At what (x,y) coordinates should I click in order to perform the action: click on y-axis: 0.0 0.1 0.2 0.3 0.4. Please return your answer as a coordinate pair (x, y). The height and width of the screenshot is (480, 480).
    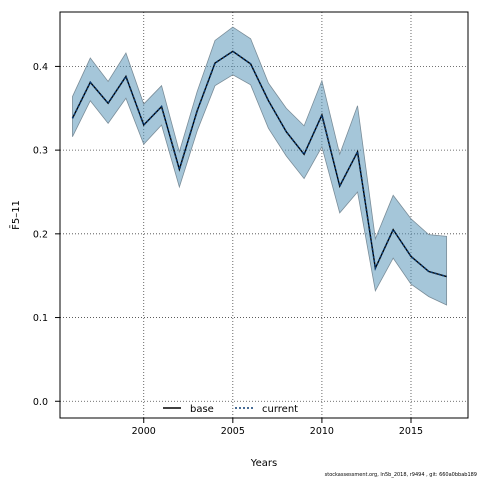
    Looking at the image, I should click on (46, 235).